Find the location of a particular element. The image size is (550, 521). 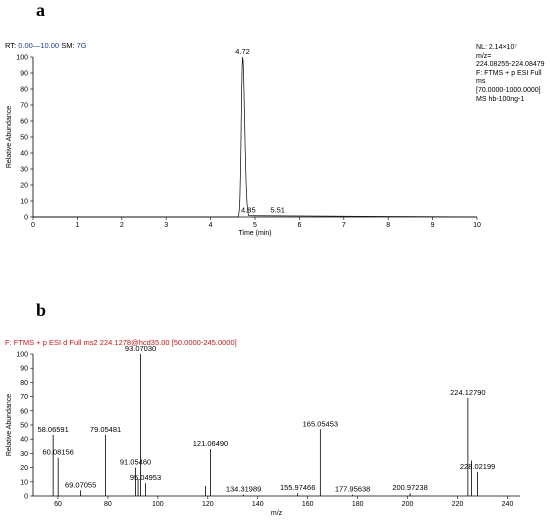

info-line: ms is located at coordinates (481, 82).